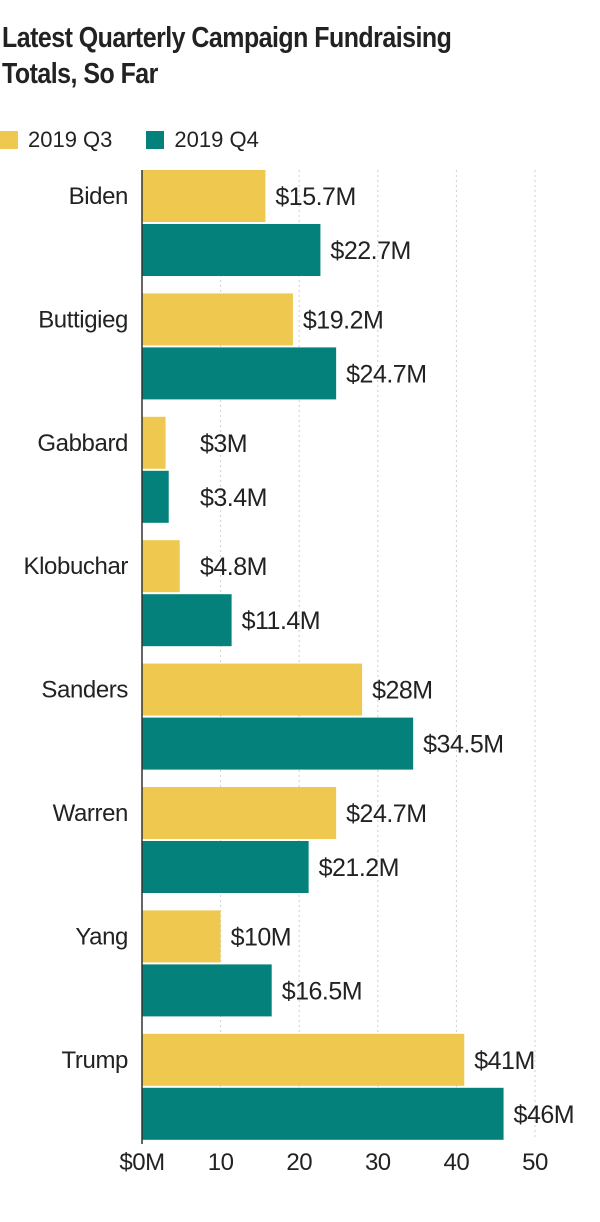 The image size is (600, 1222). Describe the element at coordinates (181, 936) in the screenshot. I see `bar-yang-q3` at that location.